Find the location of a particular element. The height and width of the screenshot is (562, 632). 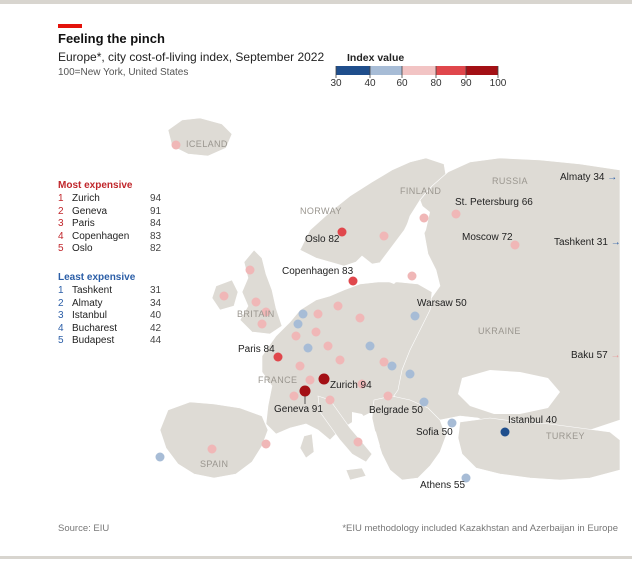

list-item: 5 Budapest 44 is located at coordinates (109, 341).